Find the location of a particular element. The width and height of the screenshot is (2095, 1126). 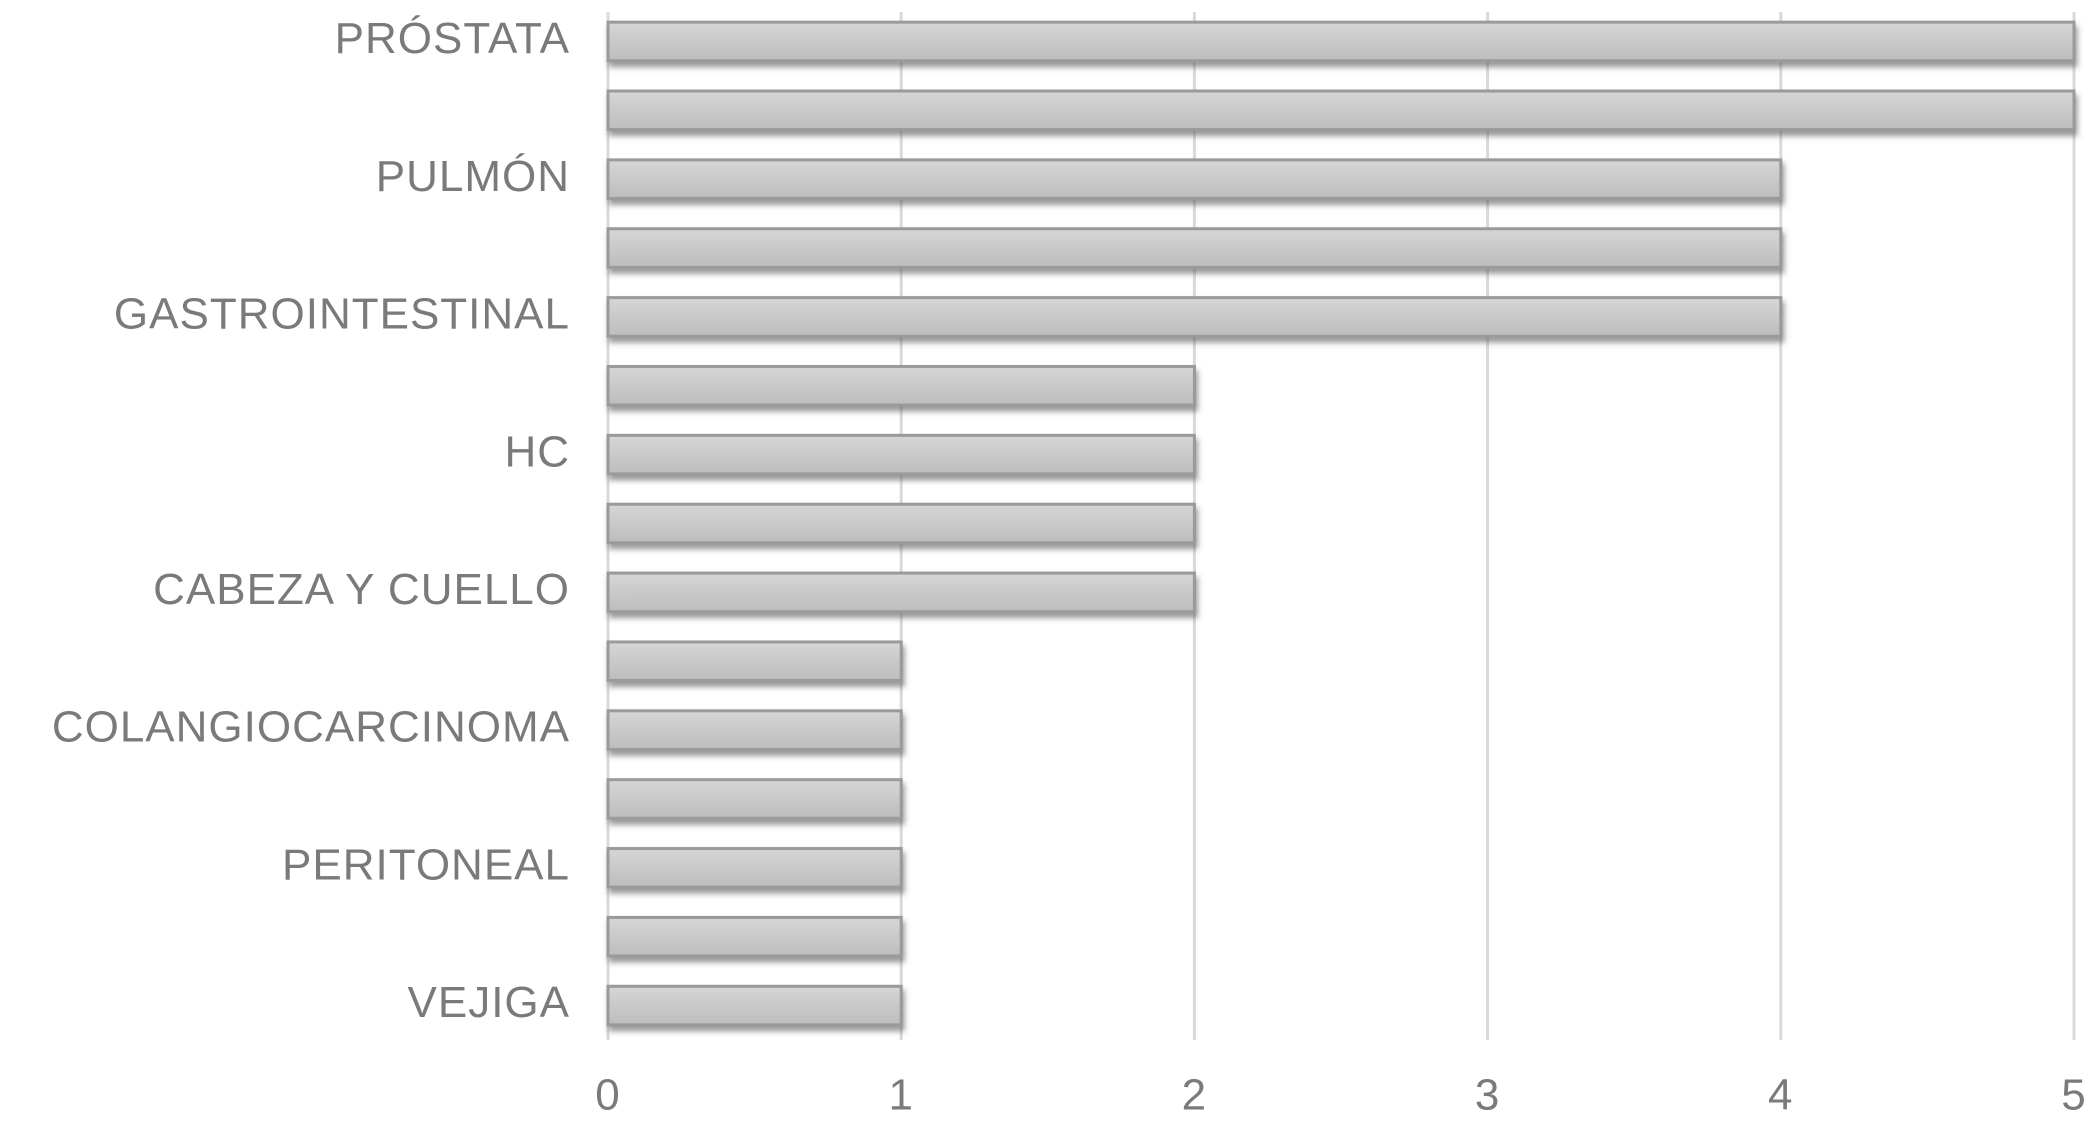

x-tick-label: 3 is located at coordinates (1487, 1095).